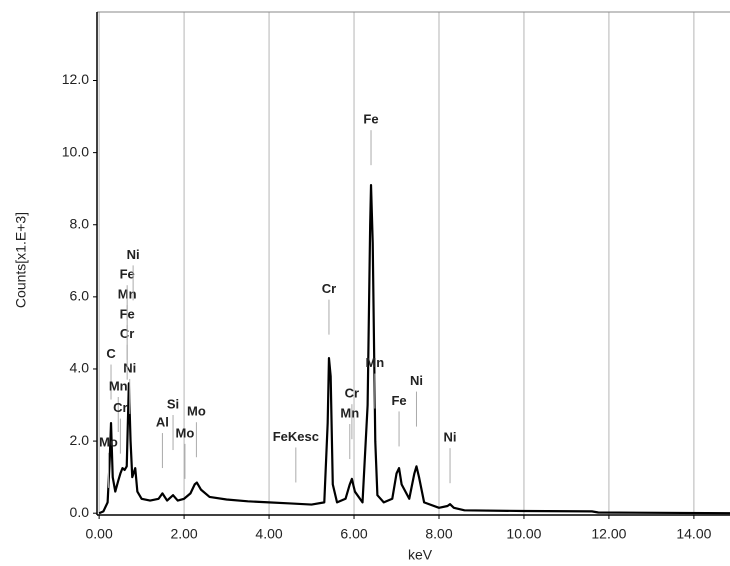  Describe the element at coordinates (80, 223) in the screenshot. I see `y-tick-label: 8.0` at that location.